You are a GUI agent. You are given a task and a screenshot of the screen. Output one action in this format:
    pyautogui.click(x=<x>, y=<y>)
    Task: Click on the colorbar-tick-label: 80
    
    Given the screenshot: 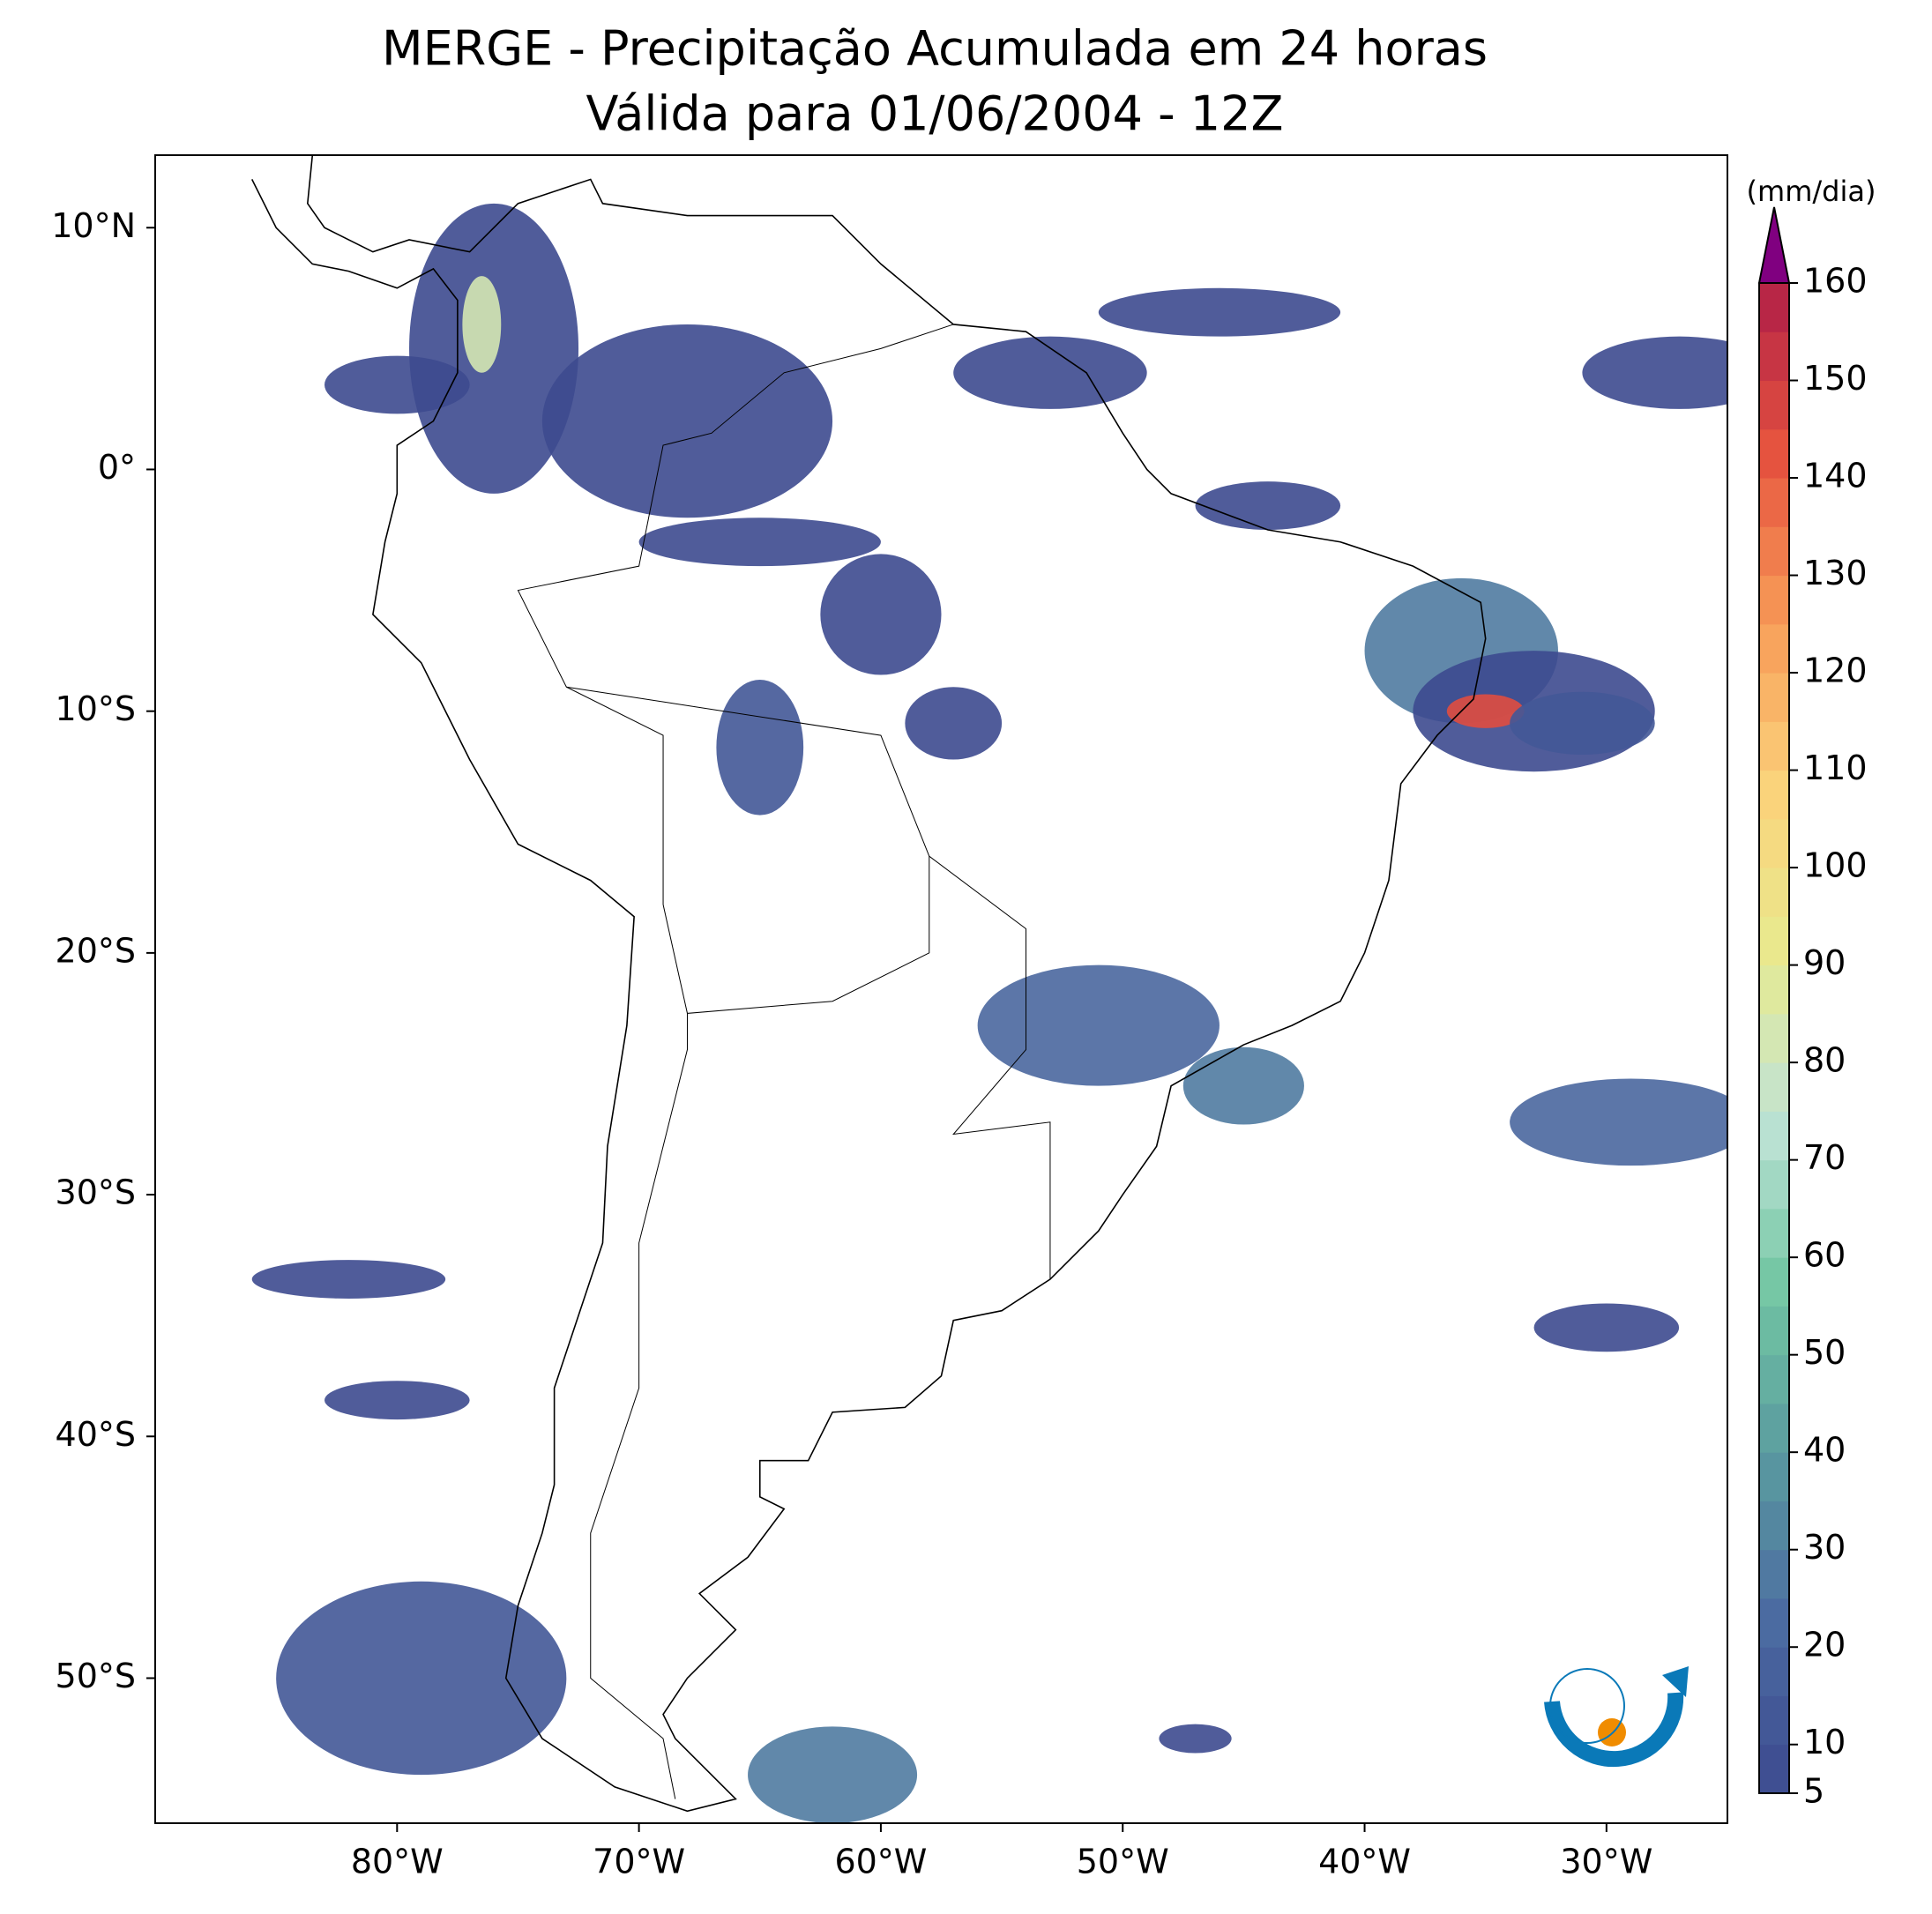 What is the action you would take?
    pyautogui.click(x=1824, y=1060)
    